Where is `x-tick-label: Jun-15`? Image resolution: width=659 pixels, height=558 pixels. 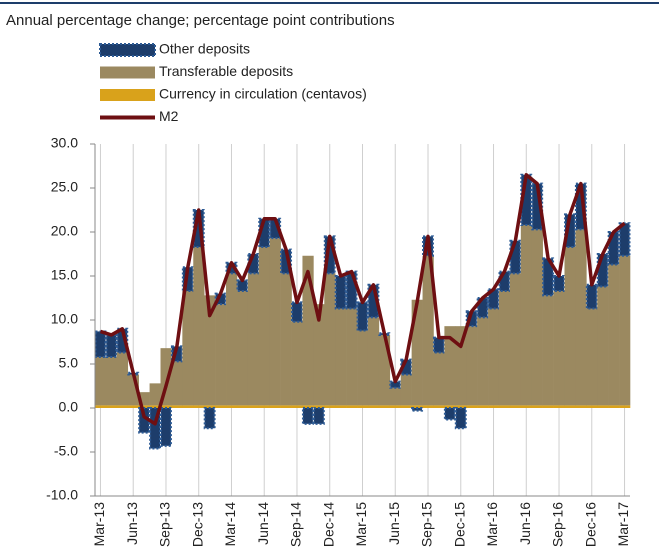 x-tick-label: Jun-15 is located at coordinates (394, 523).